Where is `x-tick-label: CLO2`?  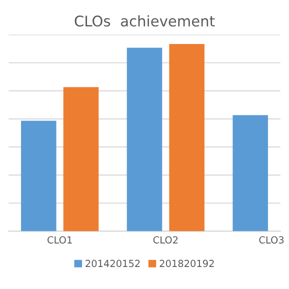 x-tick-label: CLO2 is located at coordinates (165, 240).